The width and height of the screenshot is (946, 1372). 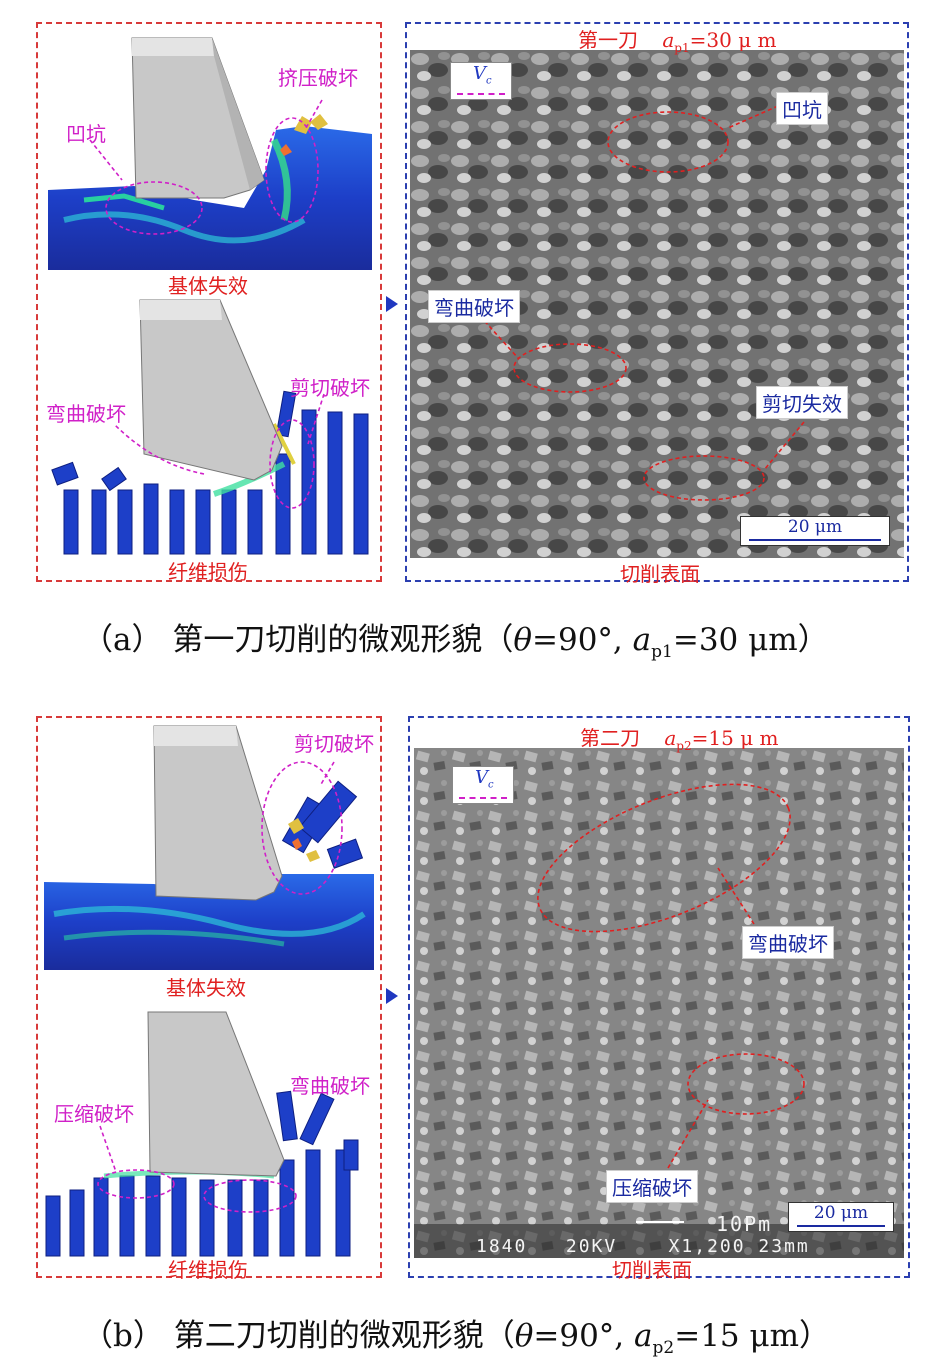 I want to click on panel-a-caption-theta: θ, so click(x=523, y=640).